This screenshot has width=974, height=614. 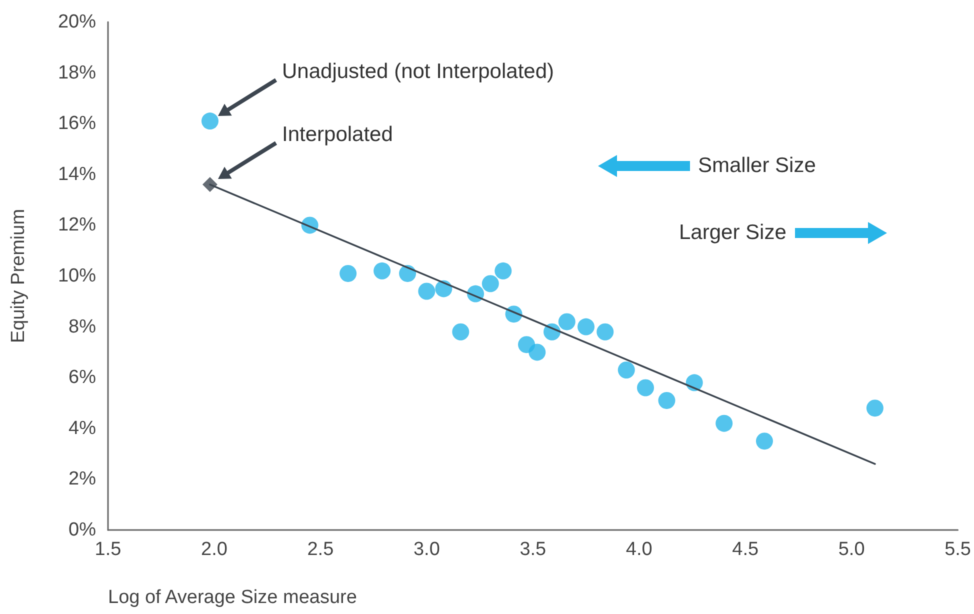 What do you see at coordinates (337, 135) in the screenshot?
I see `annotation: Interpolated` at bounding box center [337, 135].